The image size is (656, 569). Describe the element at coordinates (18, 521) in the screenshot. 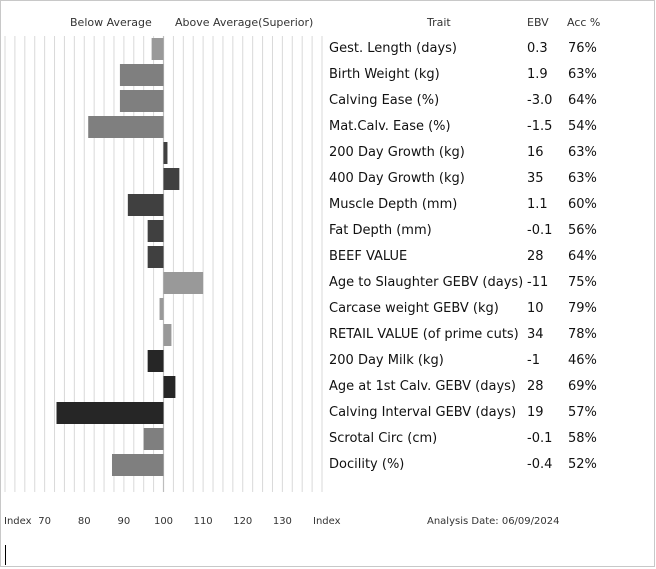

I see `index-axis-label-left: Index` at that location.